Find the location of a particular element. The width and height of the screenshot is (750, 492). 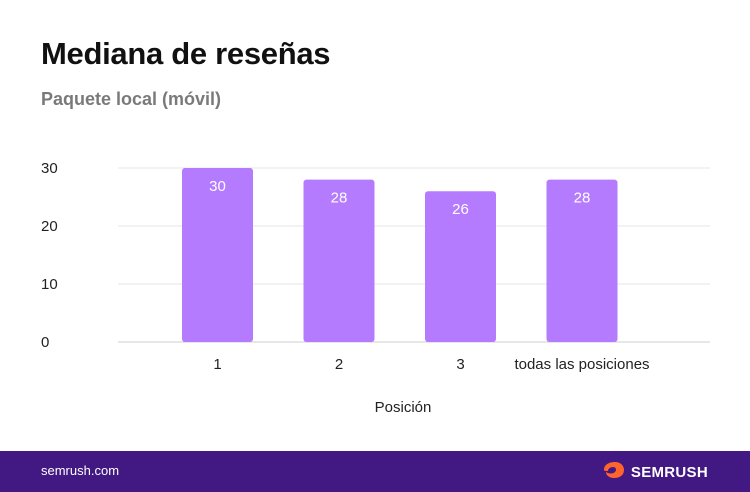

y-tick-label: 30 is located at coordinates (49, 168).